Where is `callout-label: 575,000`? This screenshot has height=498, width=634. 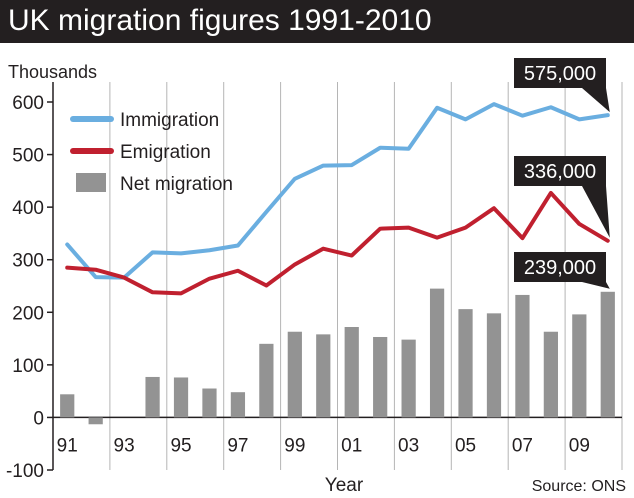 callout-label: 575,000 is located at coordinates (560, 74).